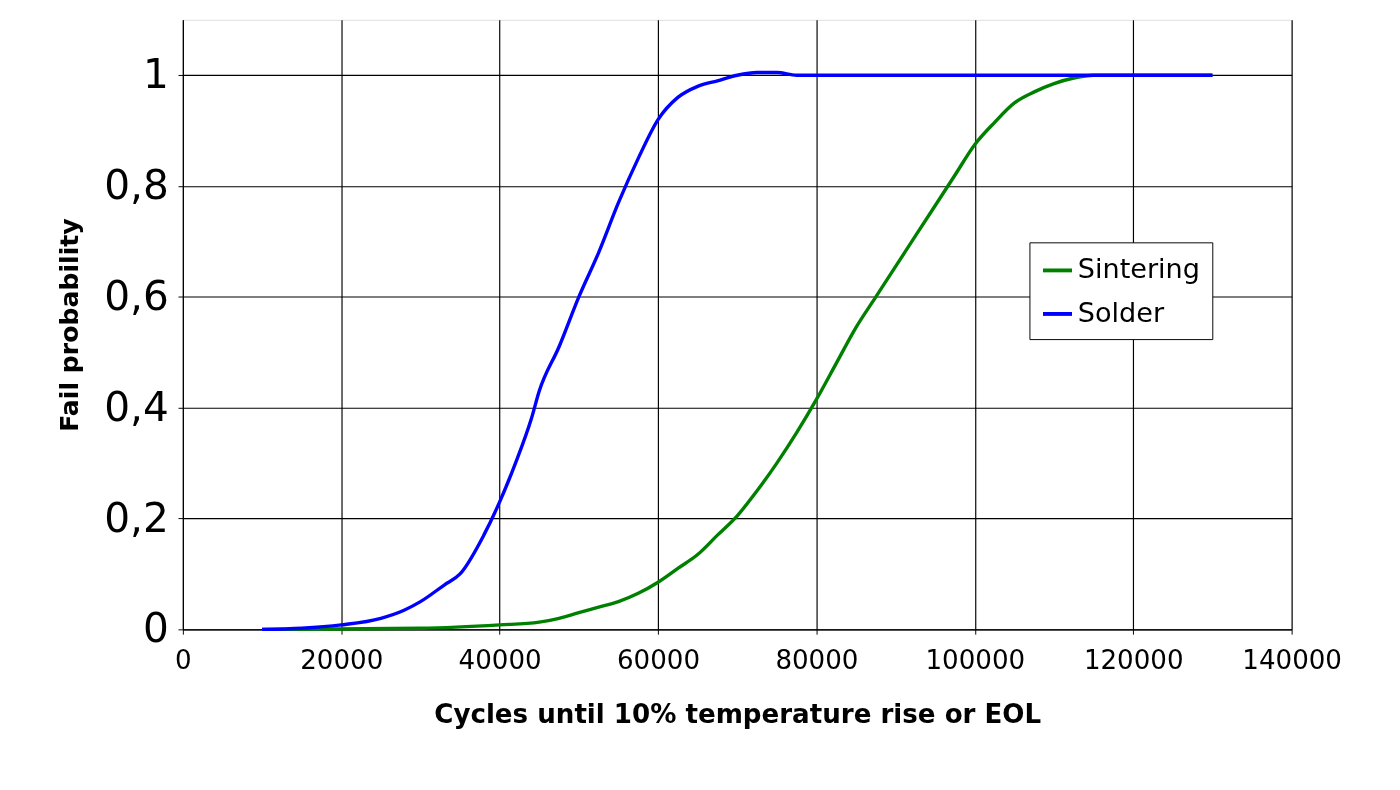  I want to click on y-tick-label: 0,8, so click(136, 185).